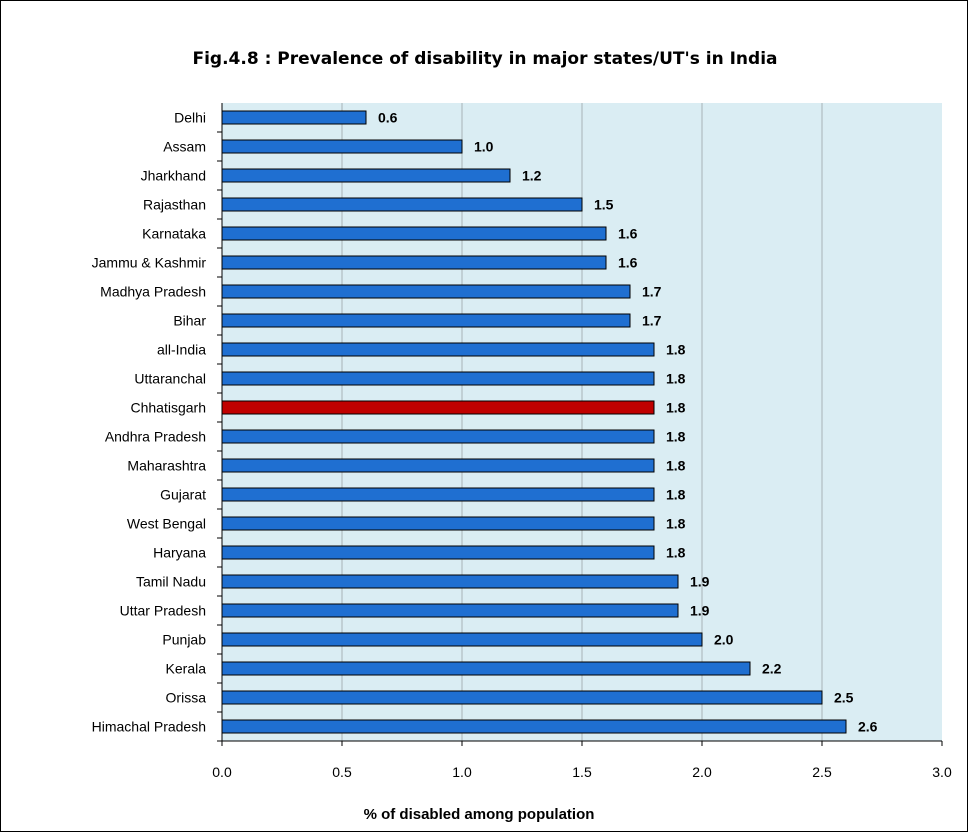 The image size is (968, 832). Describe the element at coordinates (724, 640) in the screenshot. I see `value-label: 2.0` at that location.